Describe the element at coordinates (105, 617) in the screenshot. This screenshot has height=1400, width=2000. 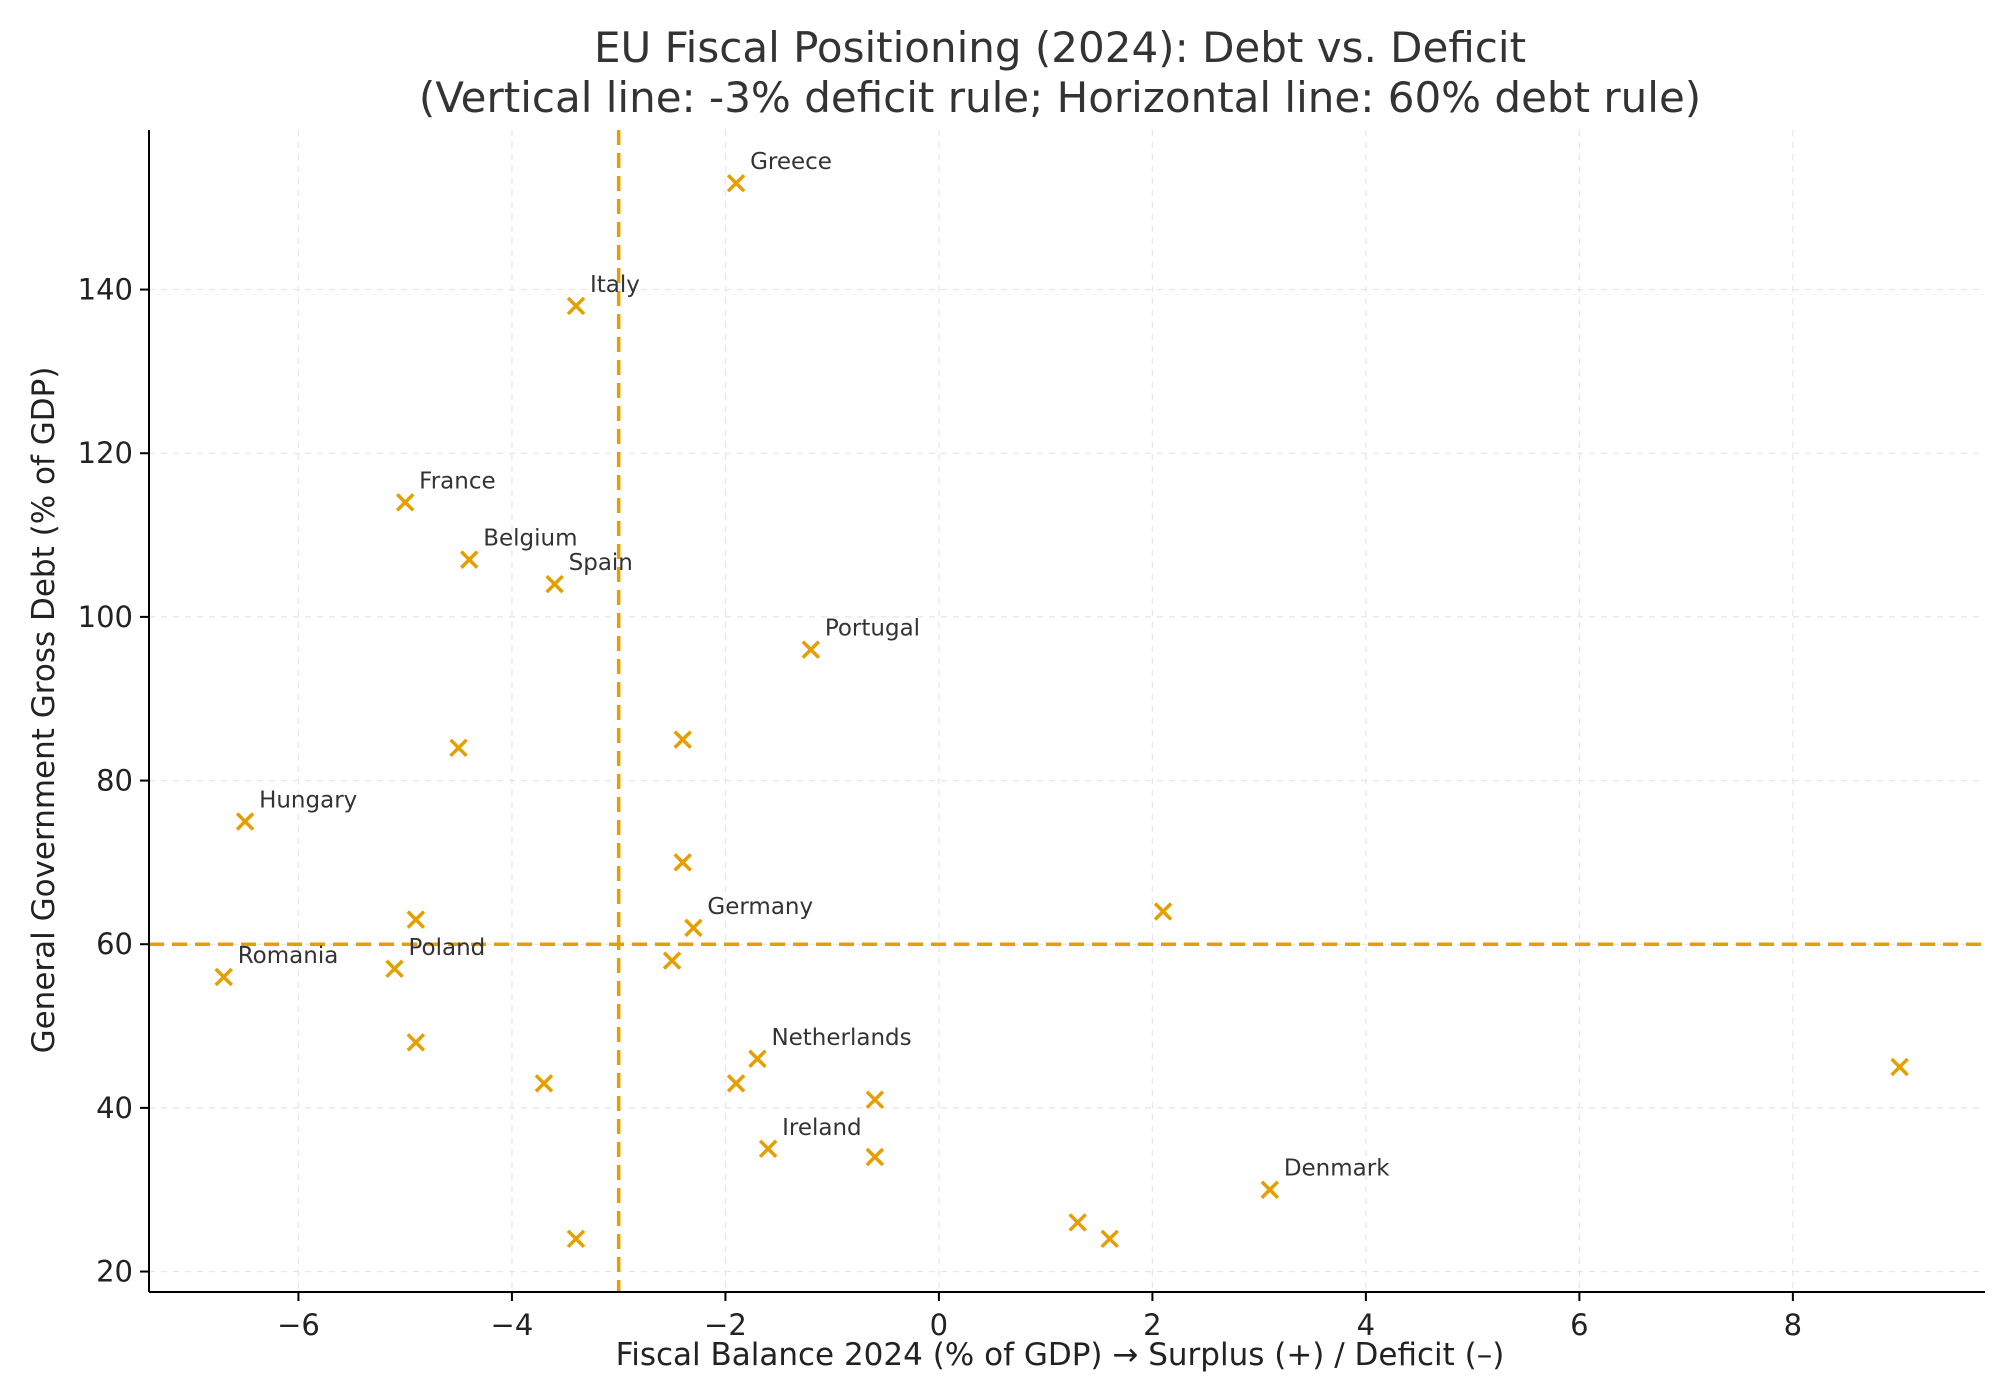
I see `y-tick-label: 100` at that location.